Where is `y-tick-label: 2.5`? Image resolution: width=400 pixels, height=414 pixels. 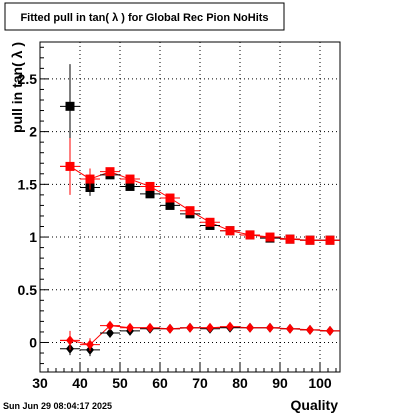
y-tick-label: 2.5 is located at coordinates (28, 79).